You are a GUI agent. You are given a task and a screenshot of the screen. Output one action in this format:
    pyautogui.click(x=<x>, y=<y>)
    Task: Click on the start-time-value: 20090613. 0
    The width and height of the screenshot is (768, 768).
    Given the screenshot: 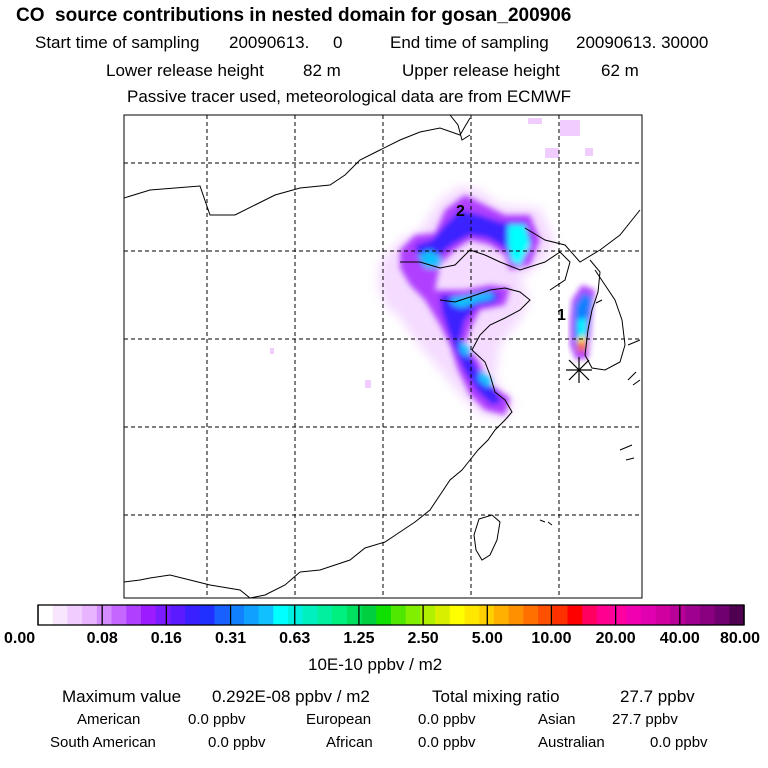 What is the action you would take?
    pyautogui.click(x=286, y=42)
    